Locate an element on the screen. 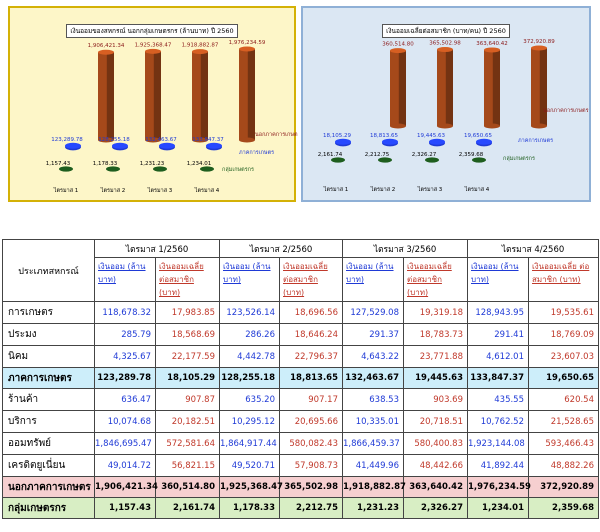  category-label: ไตรมาส 4 is located at coordinates (207, 190).